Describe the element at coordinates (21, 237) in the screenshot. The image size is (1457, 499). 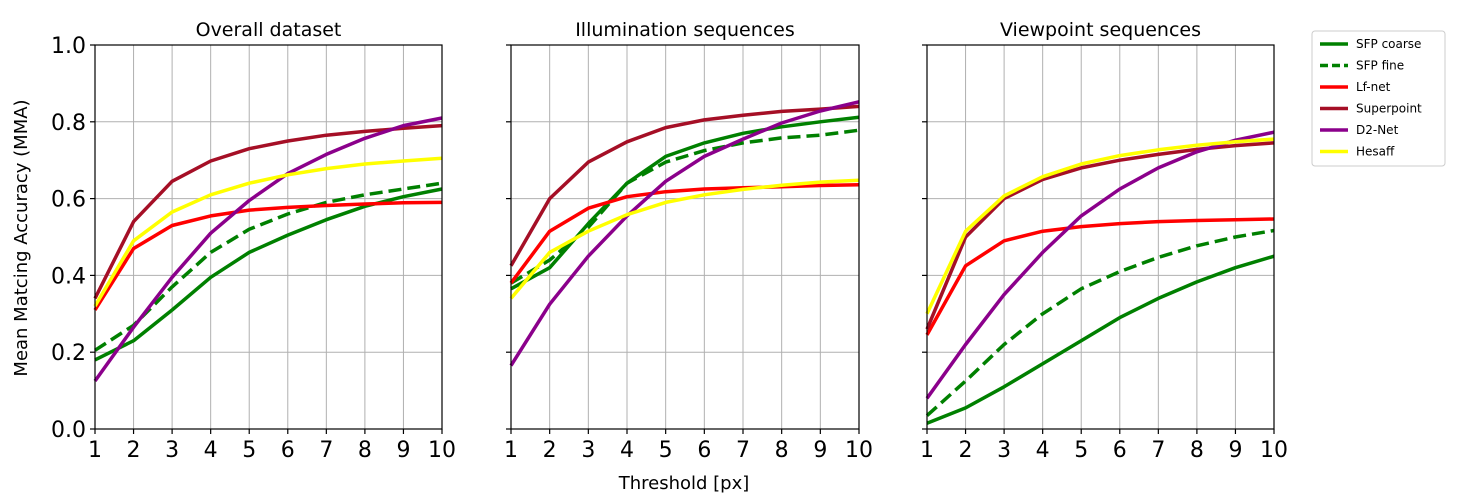
I see `y-axis-label: Mean Matcing Accuracy (MMA)` at that location.